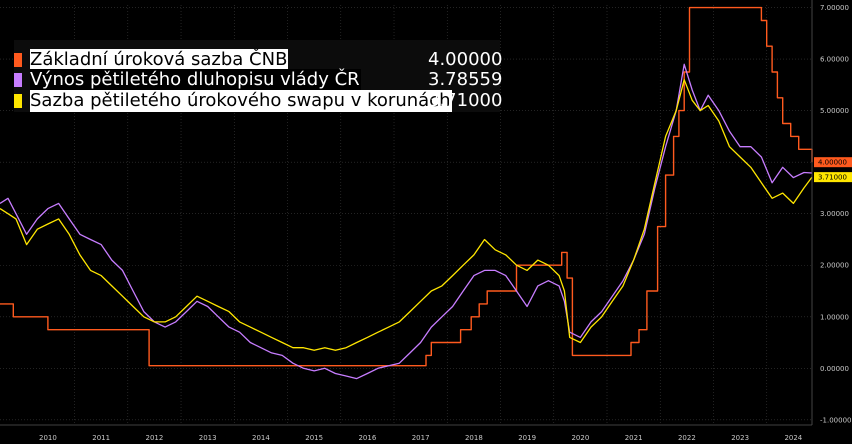 The height and width of the screenshot is (444, 852). Describe the element at coordinates (48, 438) in the screenshot. I see `x-tick-label: 2010` at that location.